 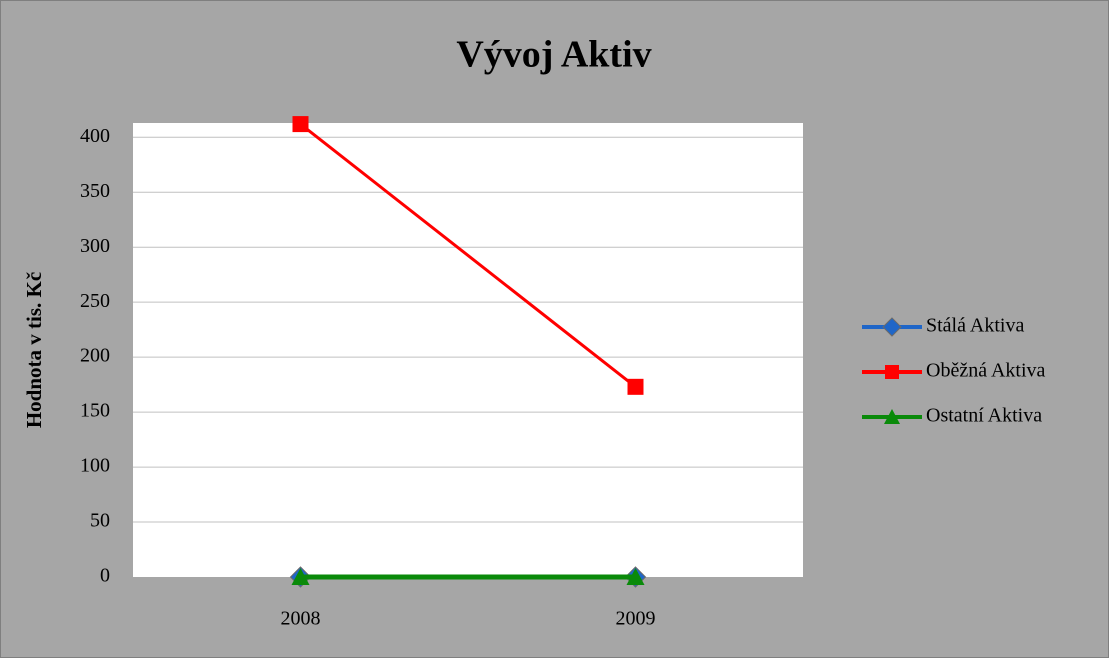 I want to click on y-tick-label: 350, so click(x=95, y=191).